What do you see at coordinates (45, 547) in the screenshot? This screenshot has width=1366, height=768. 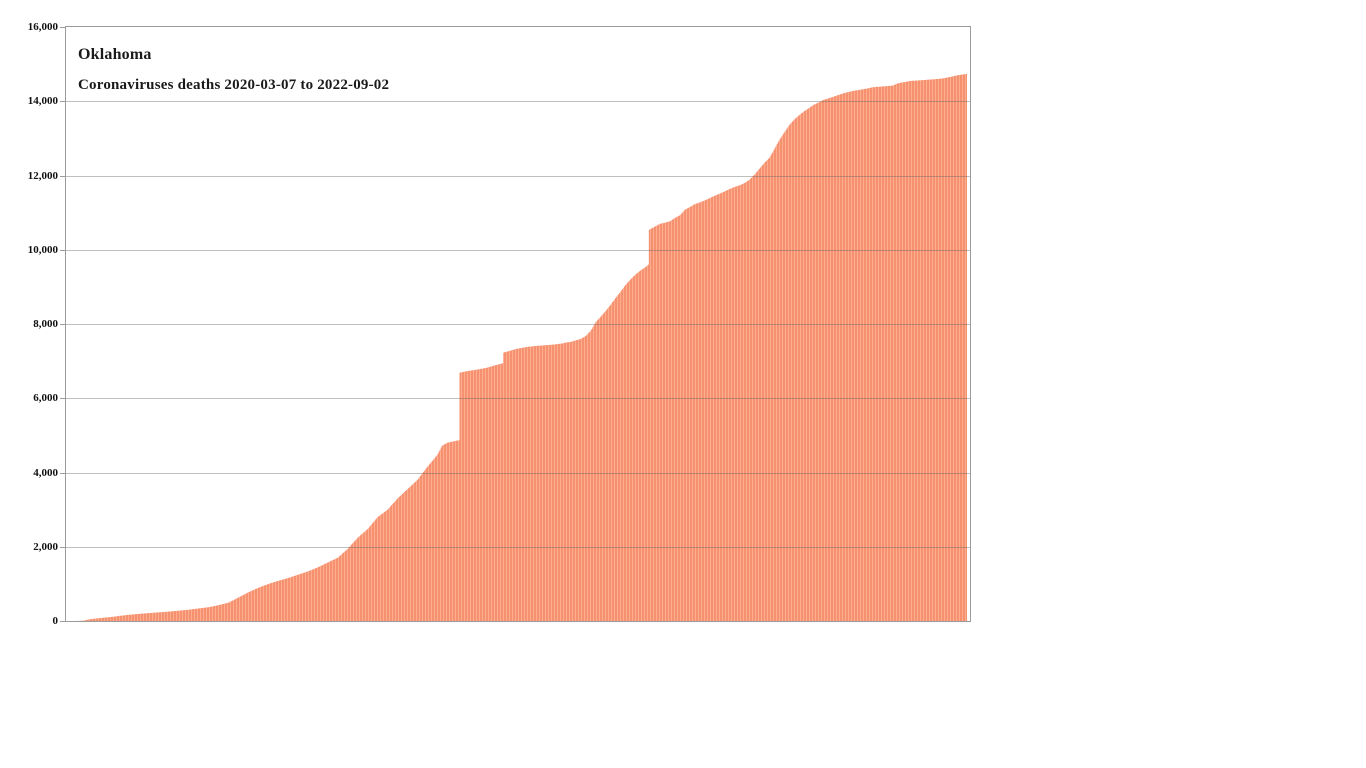 I see `y-axis-tick-label: 2,000` at bounding box center [45, 547].